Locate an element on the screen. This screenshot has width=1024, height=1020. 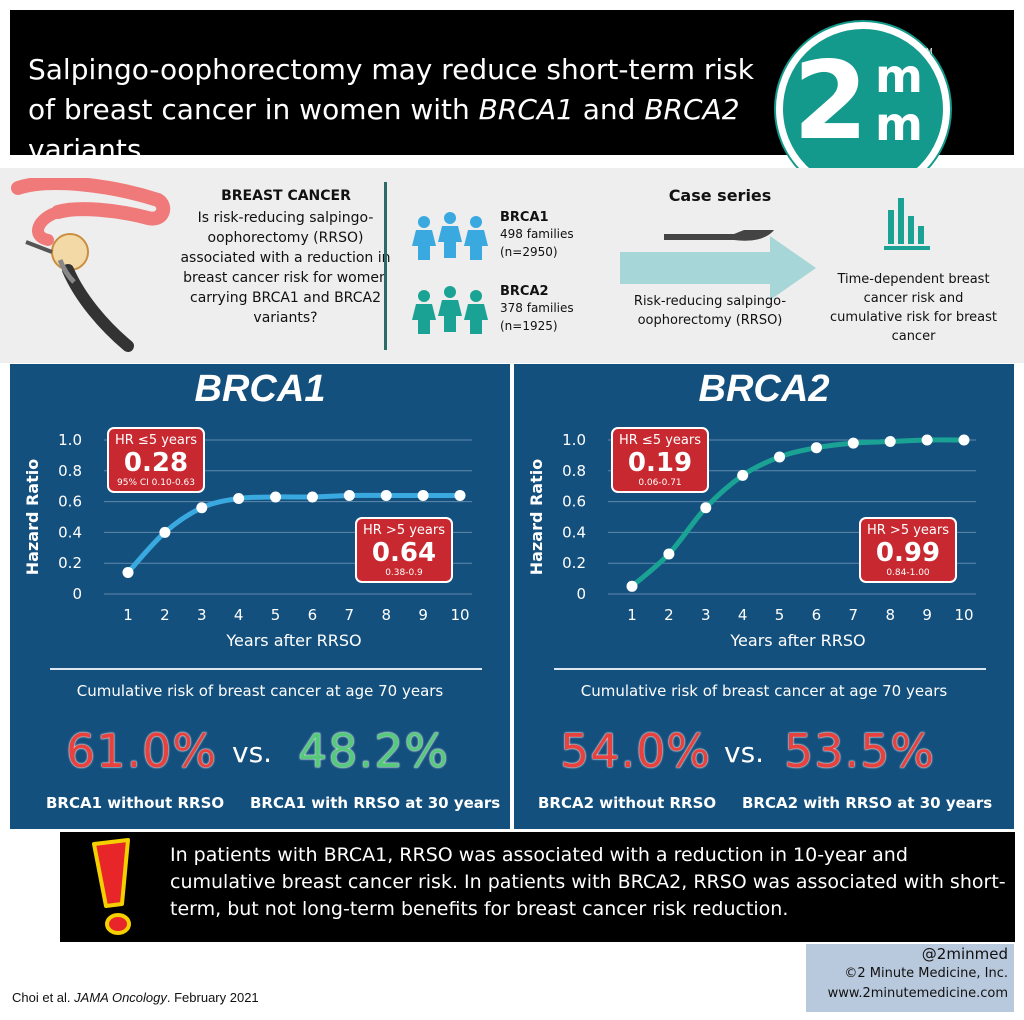
people-group-icon-brca1 is located at coordinates (450, 236).